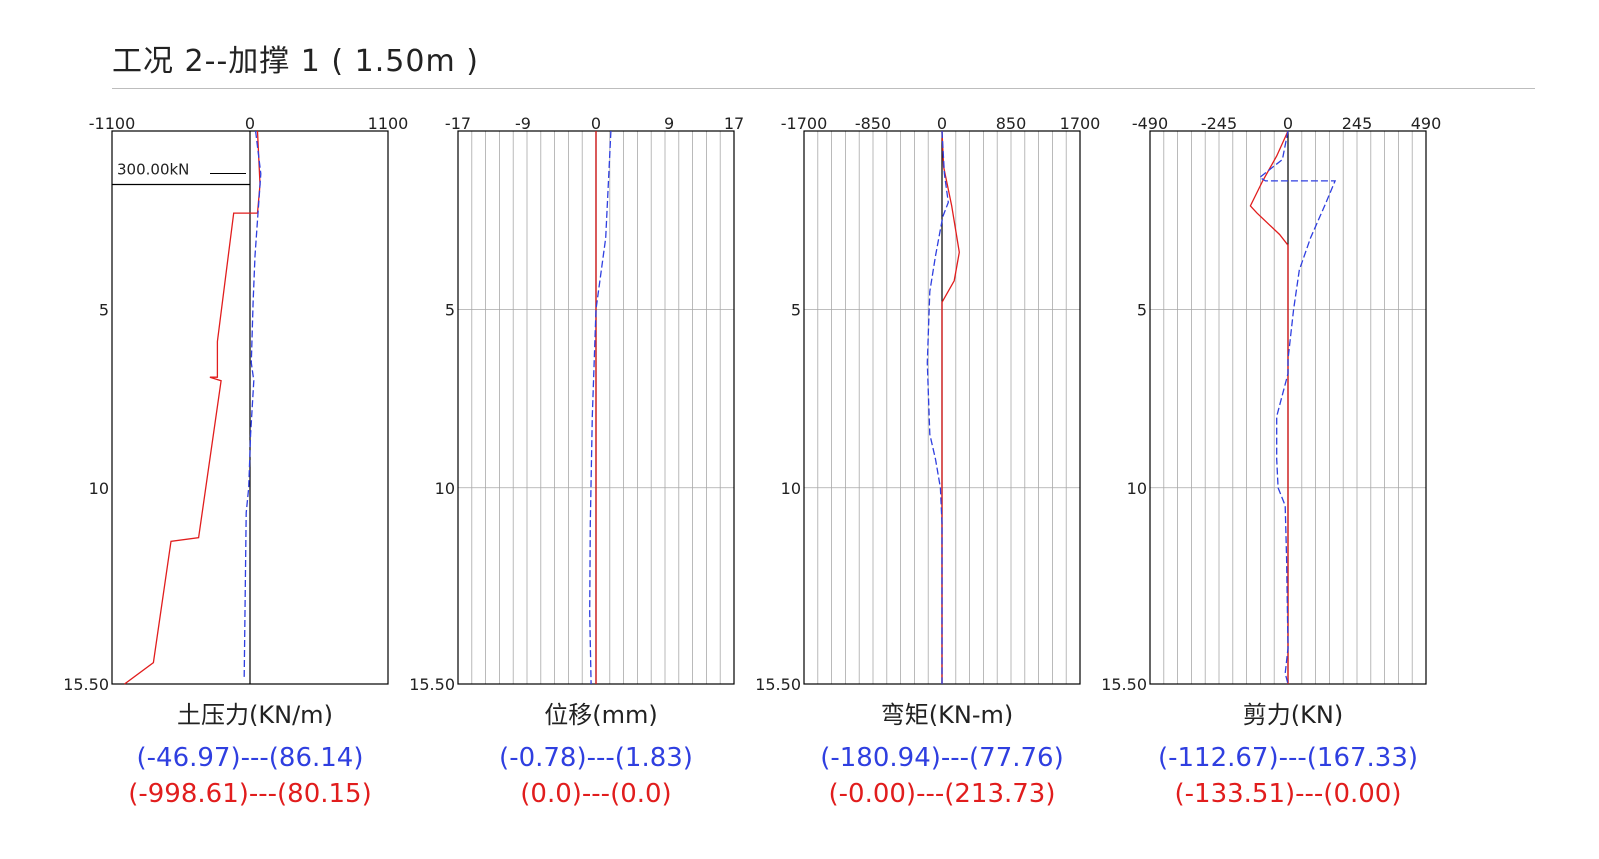 The width and height of the screenshot is (1599, 859). What do you see at coordinates (596, 758) in the screenshot?
I see `range-blue: (-0.78)---(1.83)` at bounding box center [596, 758].